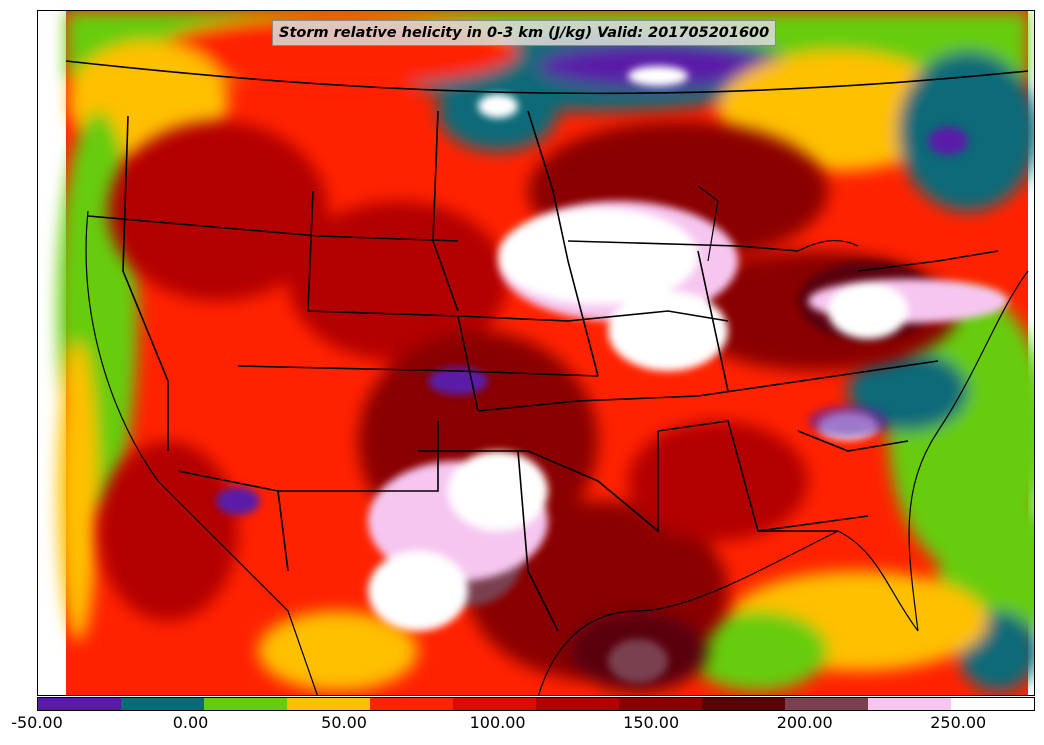 This screenshot has height=745, width=1044. I want to click on colorbar-tick-label: 0.00, so click(190, 722).